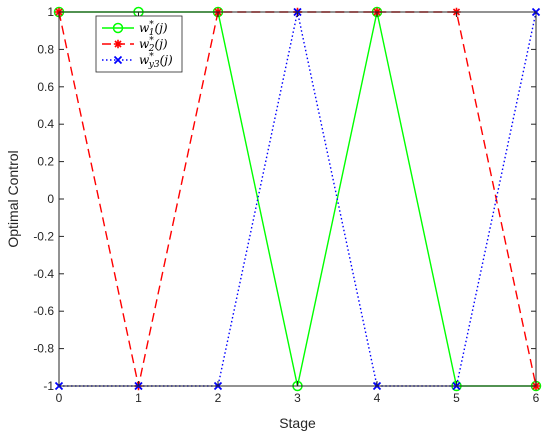  I want to click on legend-entry-w2: w* 2(j), so click(135, 45).